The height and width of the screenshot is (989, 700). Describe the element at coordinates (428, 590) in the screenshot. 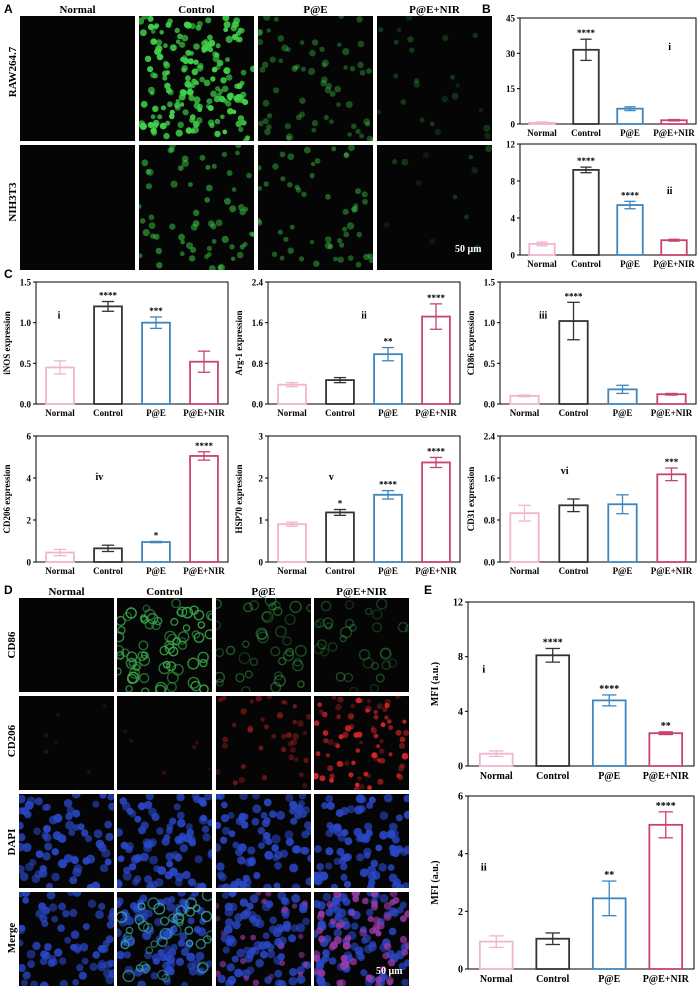

I see `panel-letter-e: E` at that location.